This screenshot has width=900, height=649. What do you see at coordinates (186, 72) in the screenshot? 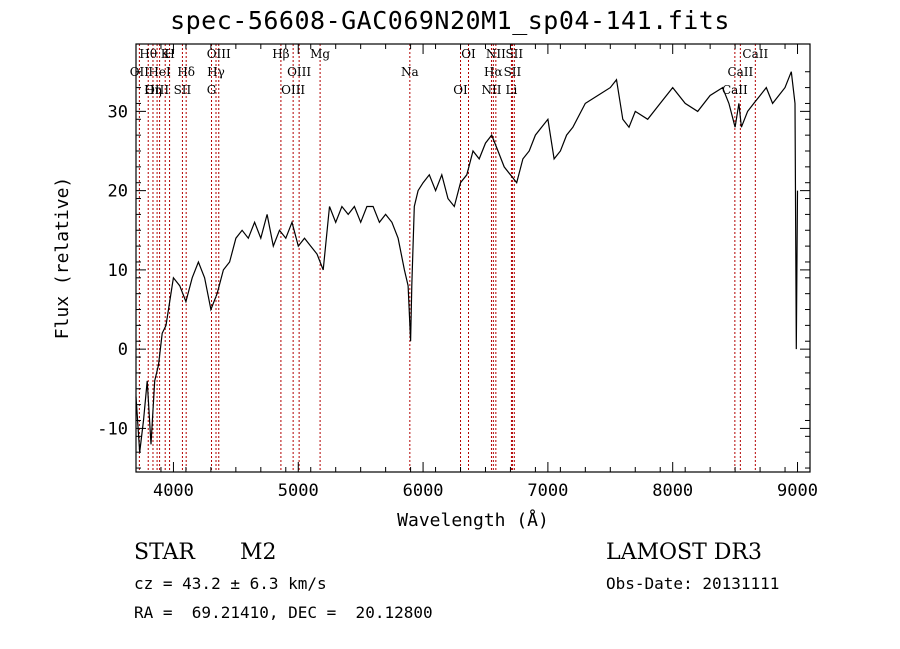
I see `line-marker-label: Hδ` at bounding box center [186, 72].